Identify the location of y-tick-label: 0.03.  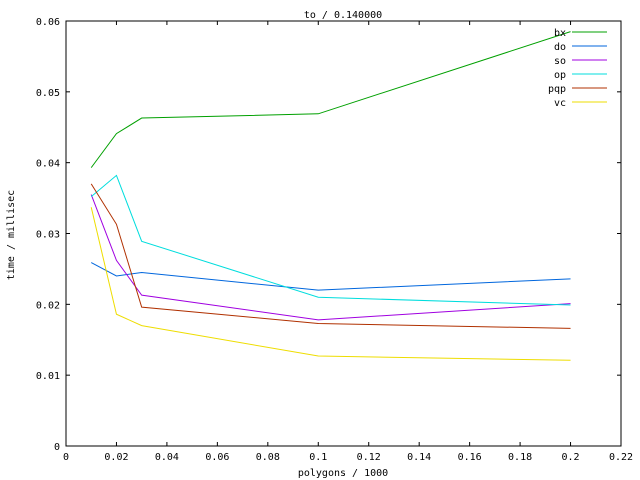
(48, 235).